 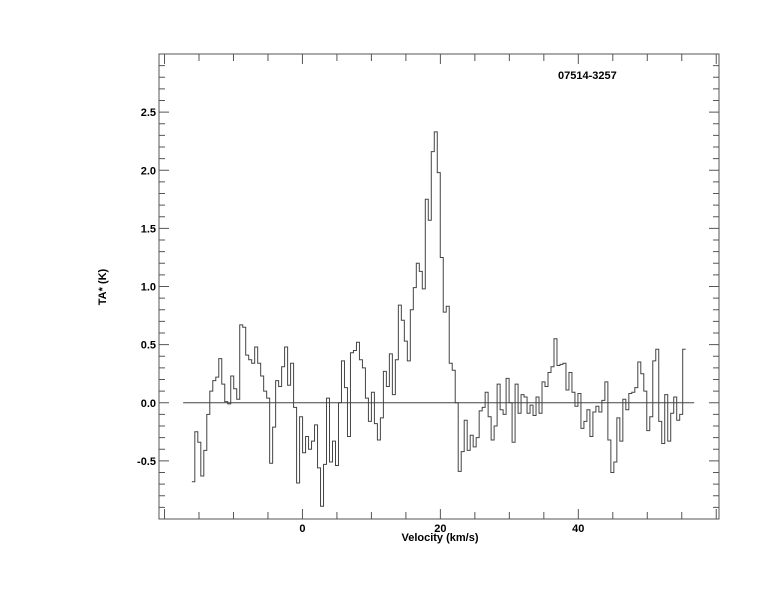 I want to click on x-tick-label: 20, so click(x=440, y=529).